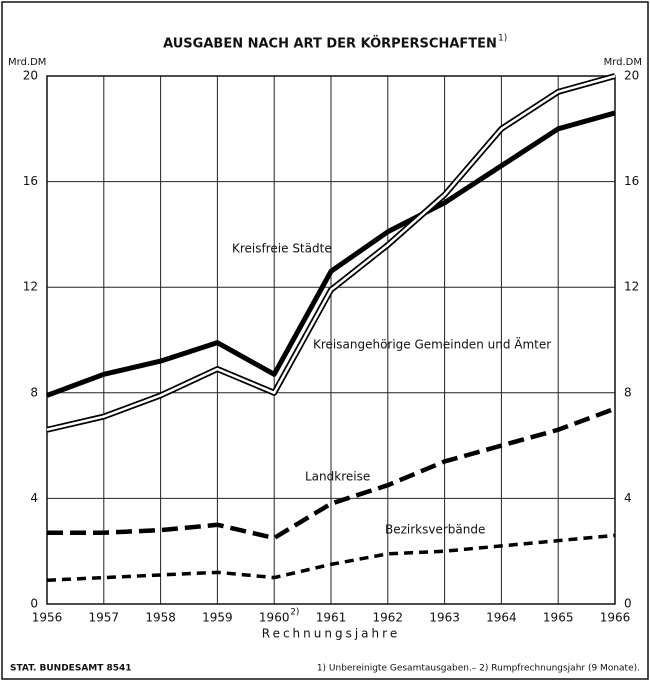  Describe the element at coordinates (27, 62) in the screenshot. I see `y-axis-label: Mrd.DM` at that location.